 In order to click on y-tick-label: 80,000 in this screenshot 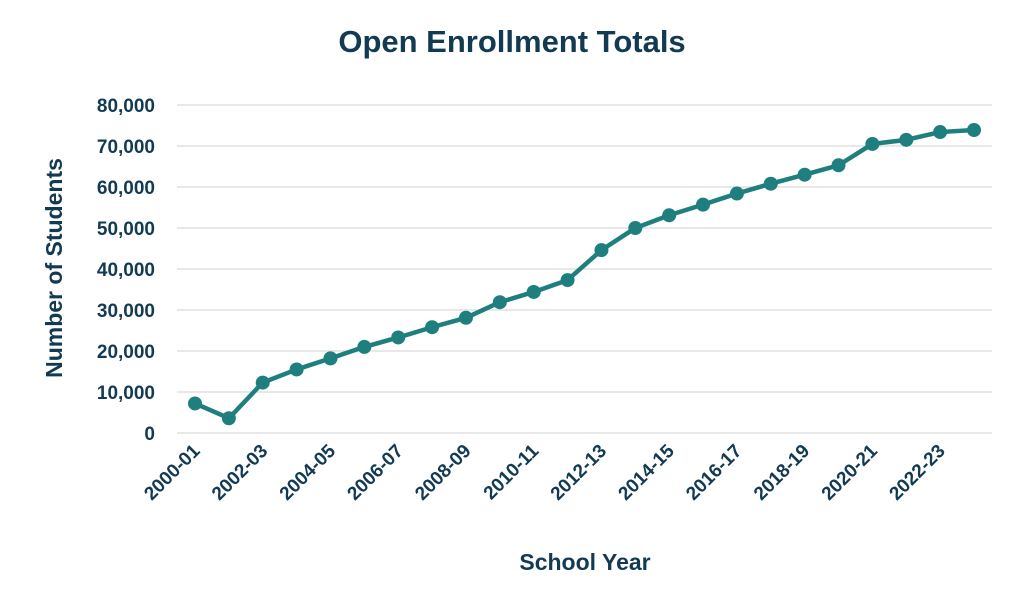, I will do `click(126, 106)`.